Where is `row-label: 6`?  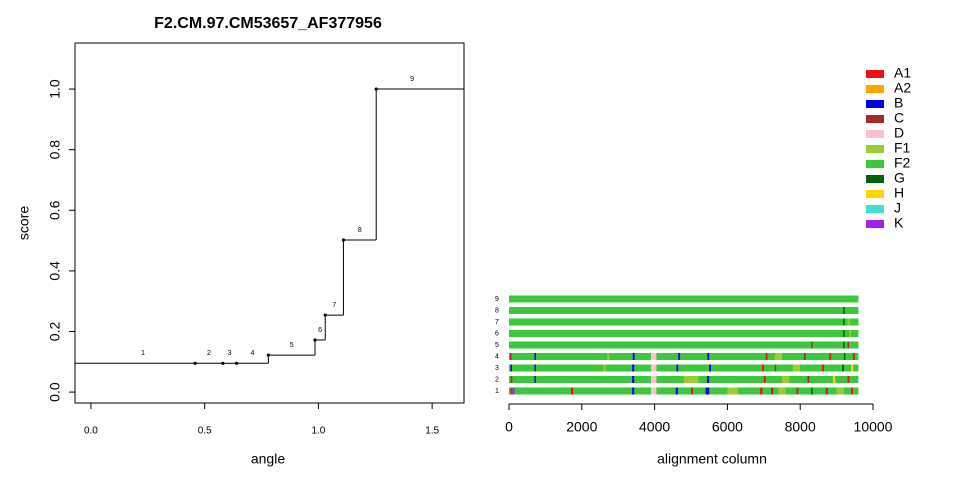
row-label: 6 is located at coordinates (497, 333).